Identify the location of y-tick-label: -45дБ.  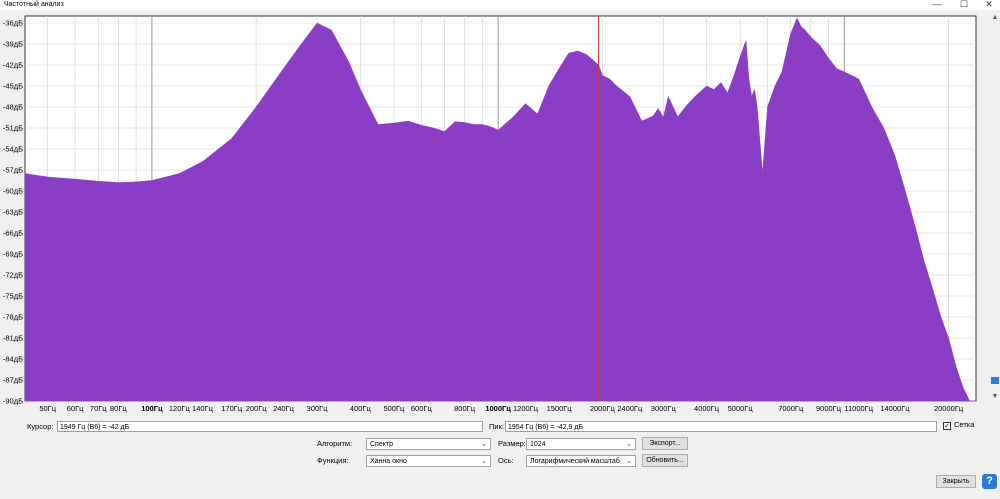
(13, 86).